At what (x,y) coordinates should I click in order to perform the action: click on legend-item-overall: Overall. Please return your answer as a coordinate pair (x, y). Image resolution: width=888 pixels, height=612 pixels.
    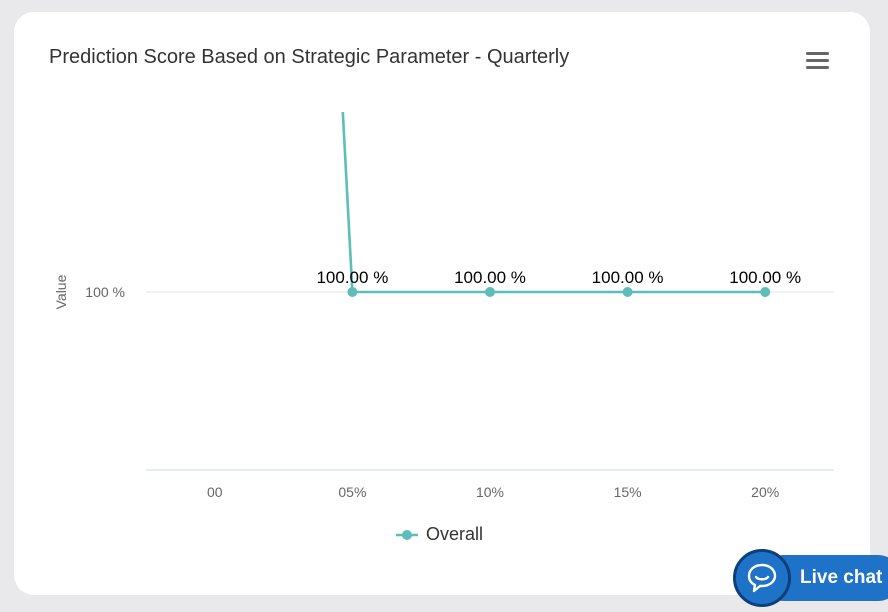
    Looking at the image, I should click on (439, 534).